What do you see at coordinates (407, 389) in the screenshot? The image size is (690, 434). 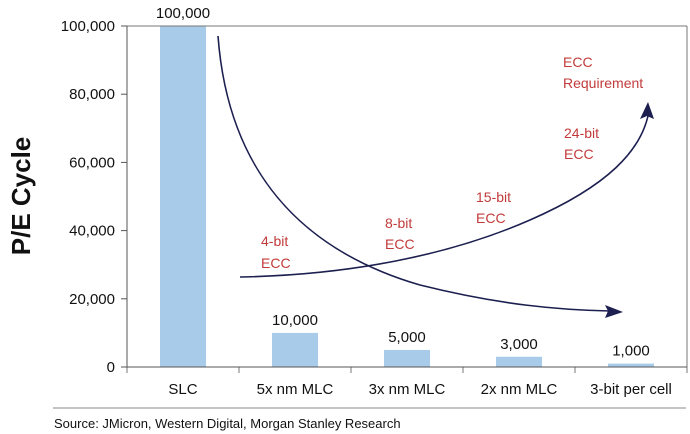 I see `x-tick-label: 3x nm MLC` at bounding box center [407, 389].